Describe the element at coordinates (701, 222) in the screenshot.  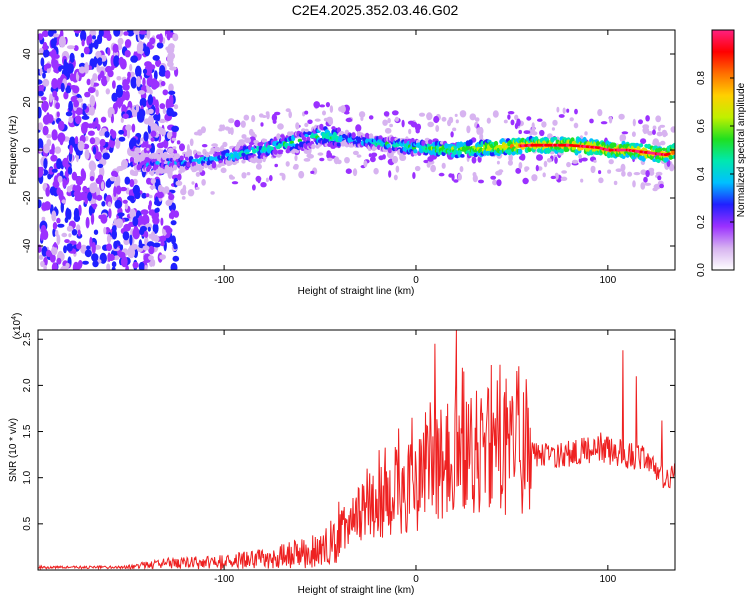
I see `colorbar-tick-label: 0.2` at that location.